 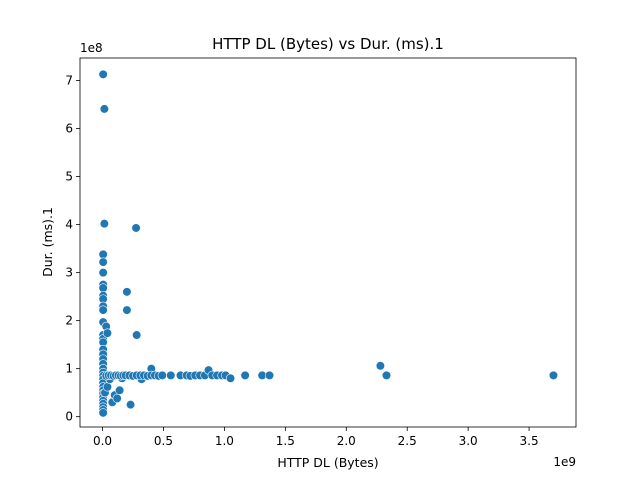 What do you see at coordinates (69, 129) in the screenshot?
I see `y-tick-label: 6` at bounding box center [69, 129].